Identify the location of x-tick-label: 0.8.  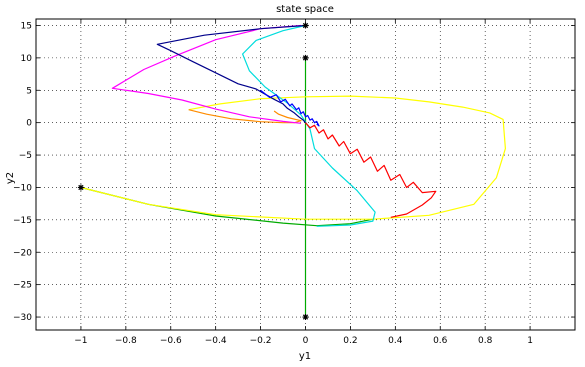
(485, 341).